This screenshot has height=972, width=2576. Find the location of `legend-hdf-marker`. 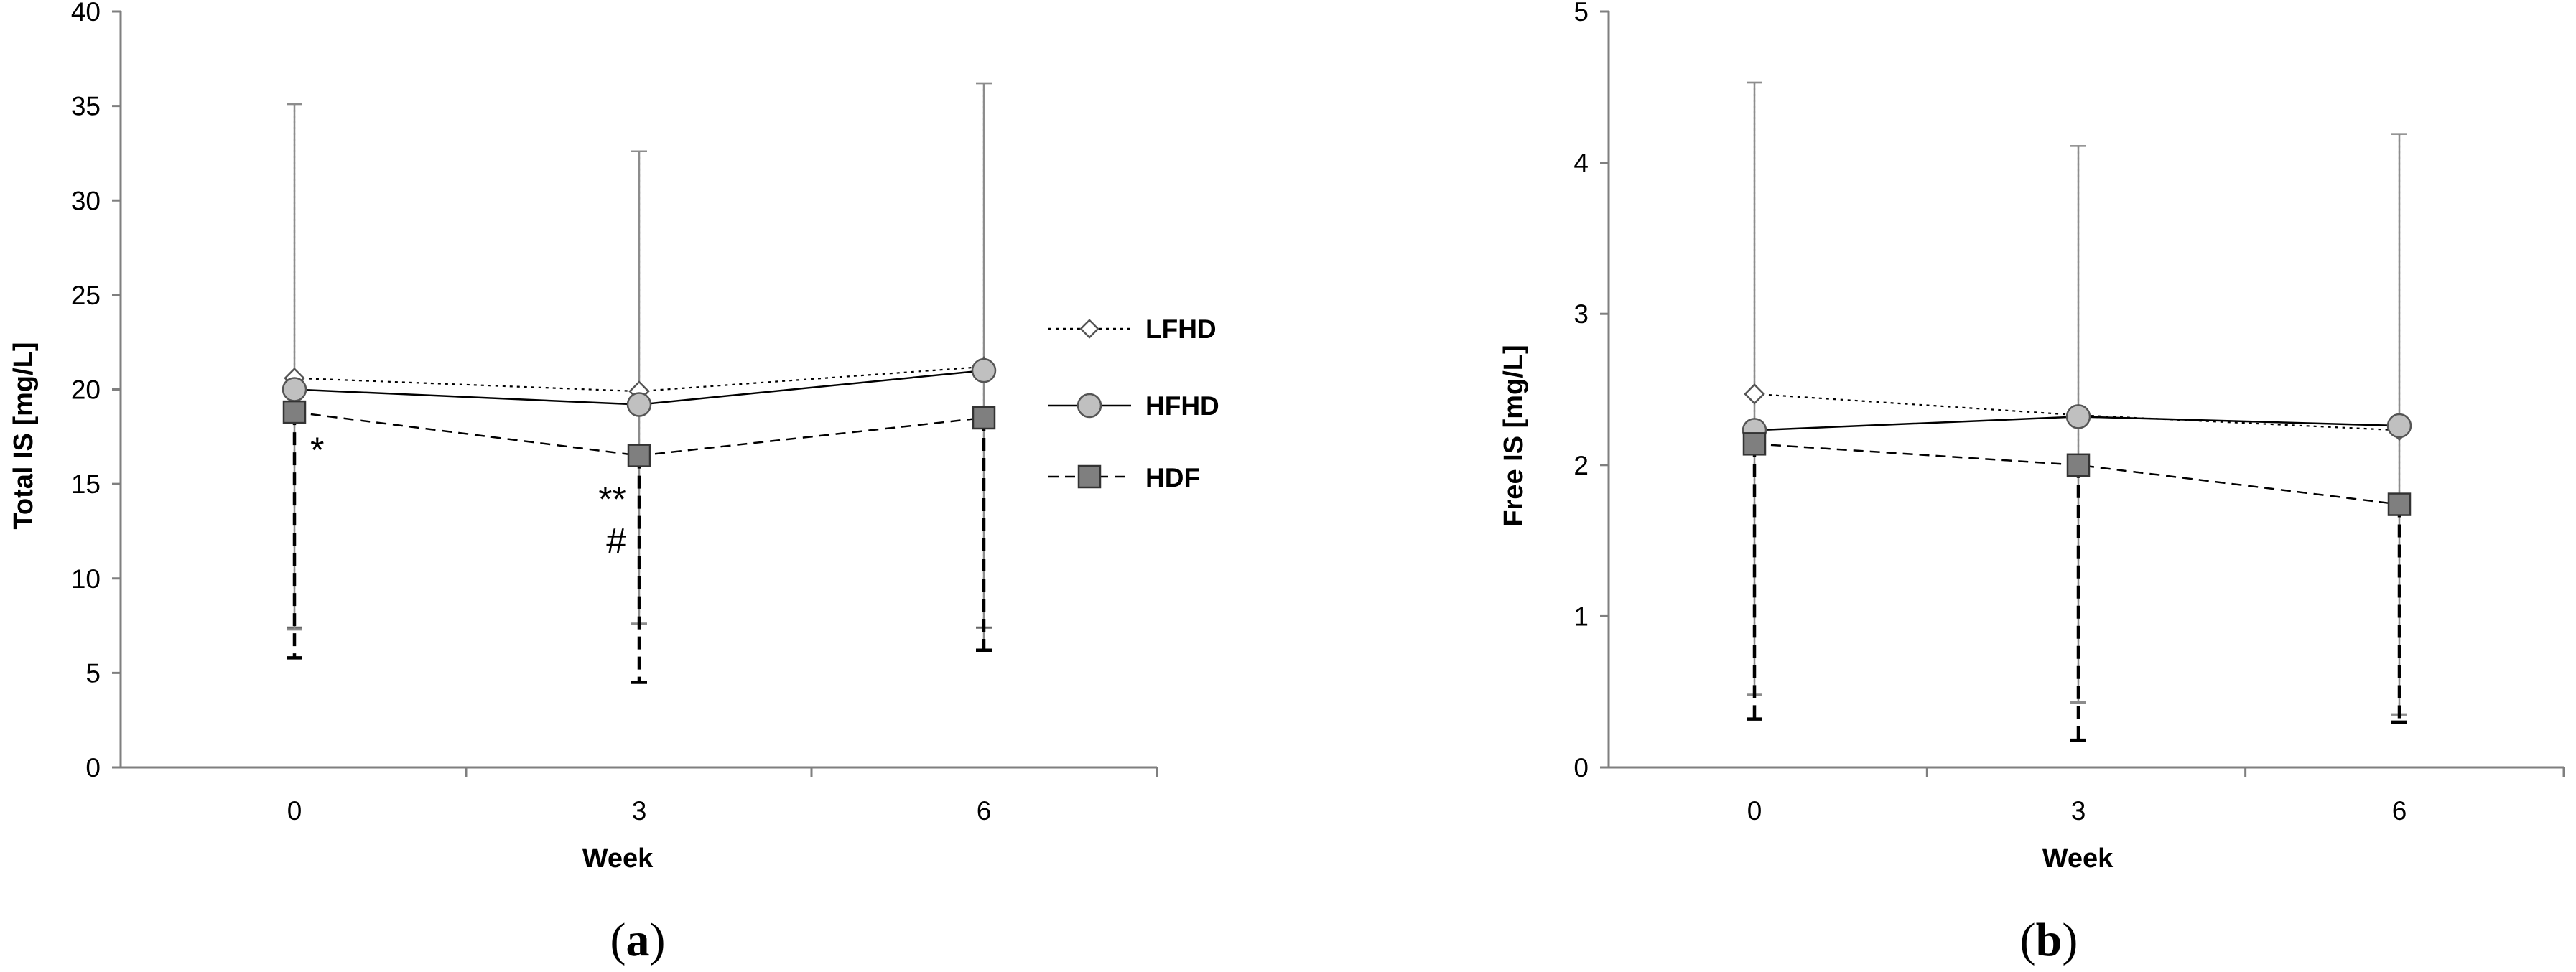

legend-hdf-marker is located at coordinates (1089, 477).